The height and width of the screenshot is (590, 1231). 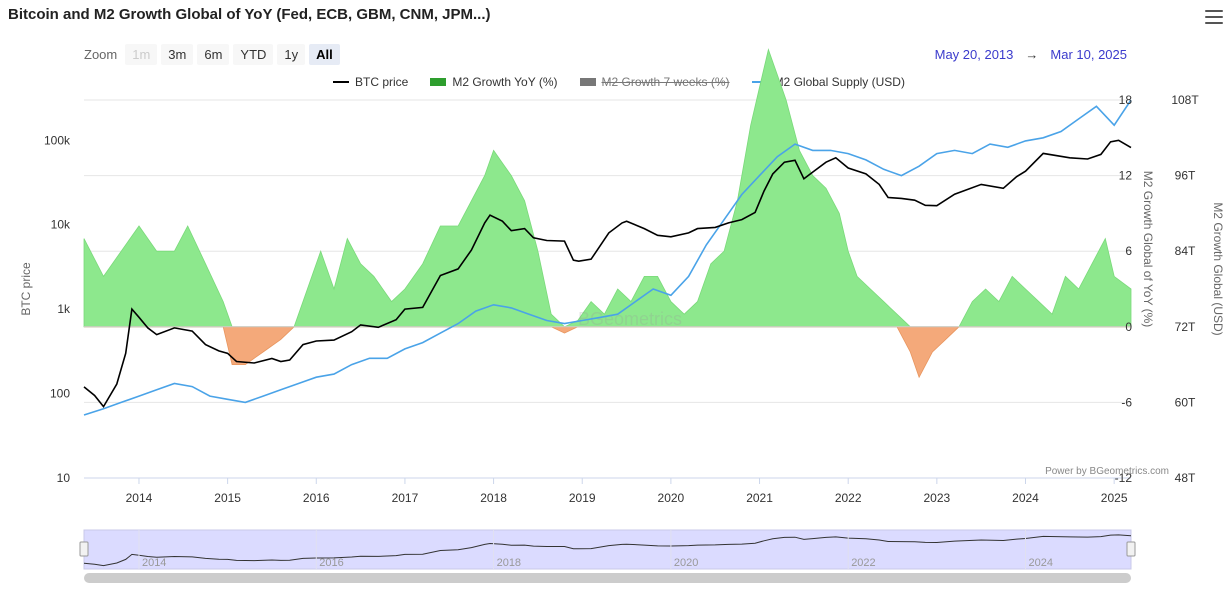 What do you see at coordinates (84, 549) in the screenshot?
I see `navigator-left-handle` at bounding box center [84, 549].